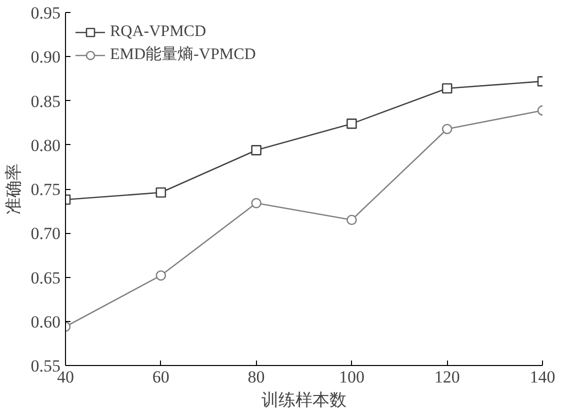  I want to click on legend-label: EMD能量熵-VPMCD, so click(183, 55).